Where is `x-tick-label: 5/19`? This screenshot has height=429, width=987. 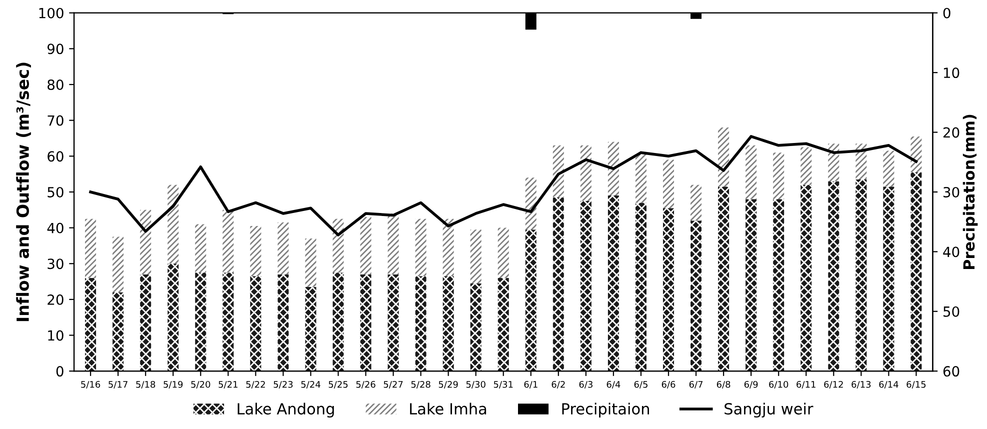 x-tick-label: 5/19 is located at coordinates (173, 384).